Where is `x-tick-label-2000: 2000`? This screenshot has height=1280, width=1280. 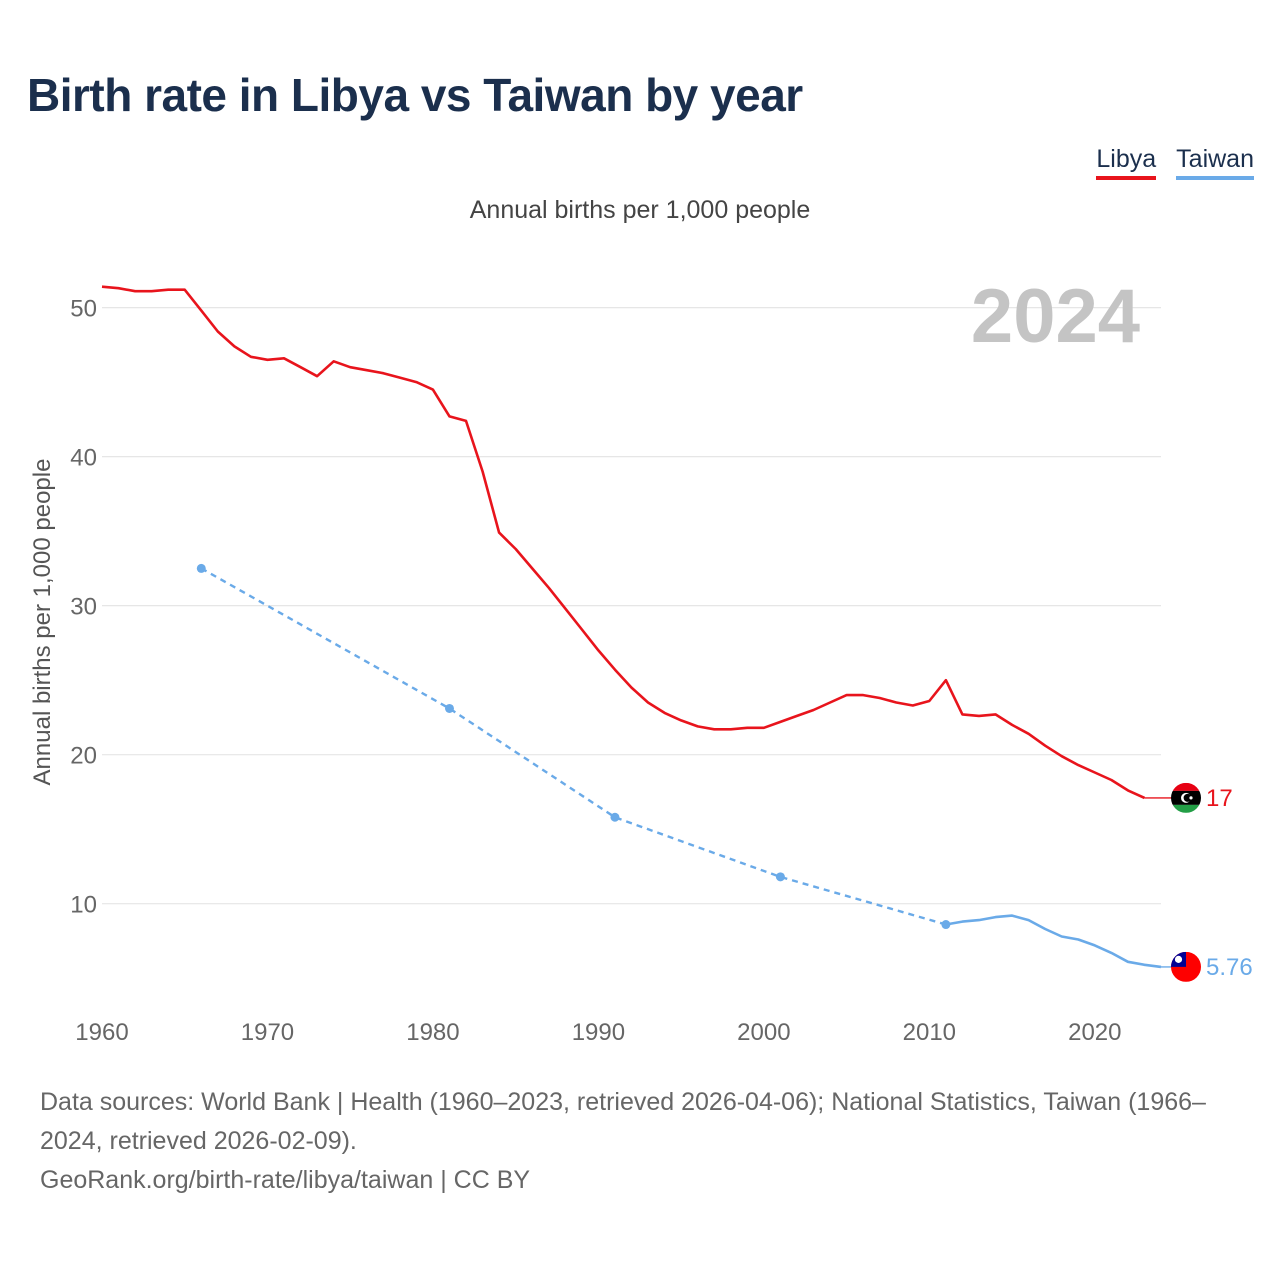
x-tick-label-2000: 2000 is located at coordinates (763, 1032).